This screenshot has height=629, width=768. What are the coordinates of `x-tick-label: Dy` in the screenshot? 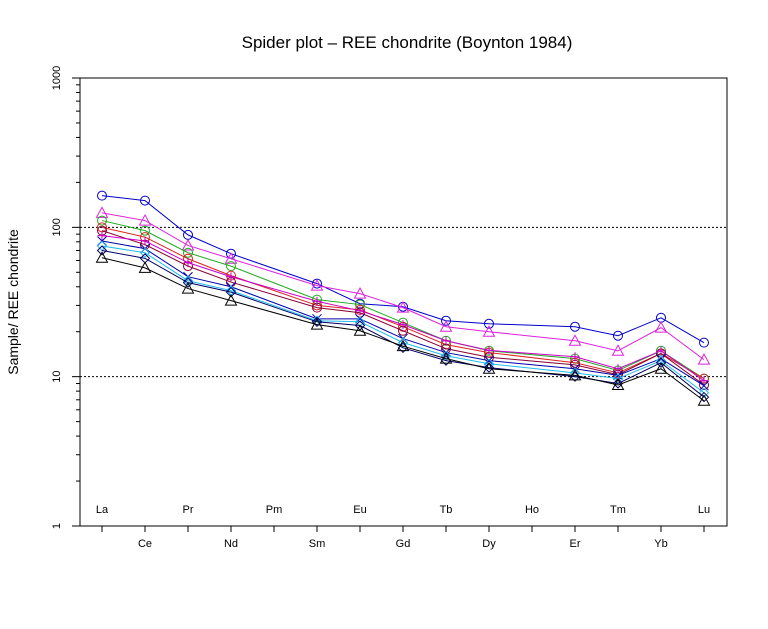 It's located at (489, 544).